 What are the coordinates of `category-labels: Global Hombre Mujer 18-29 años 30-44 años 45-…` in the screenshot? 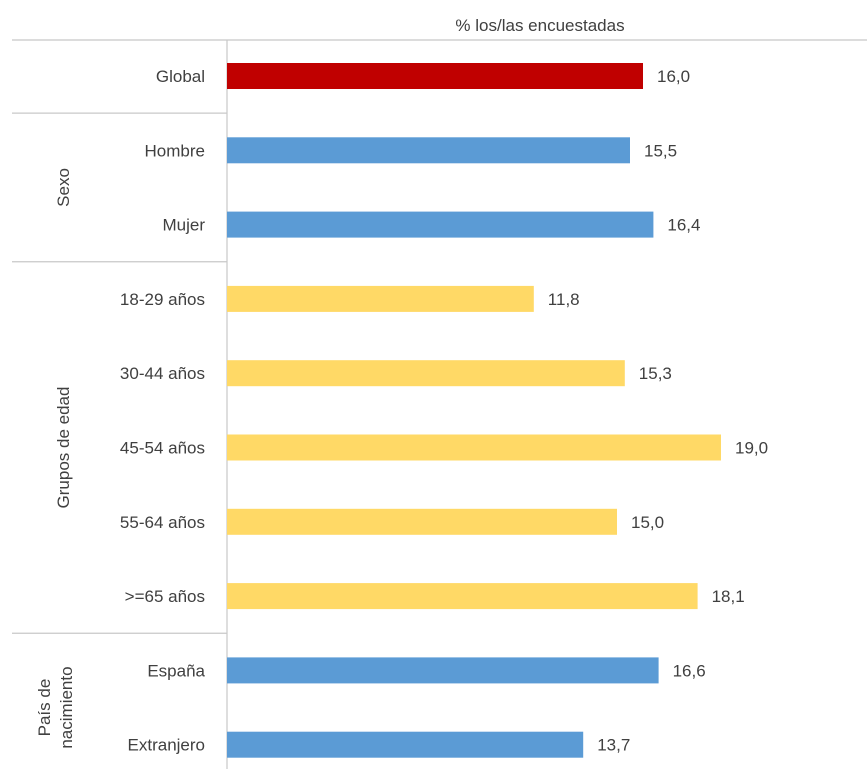 It's located at (163, 411).